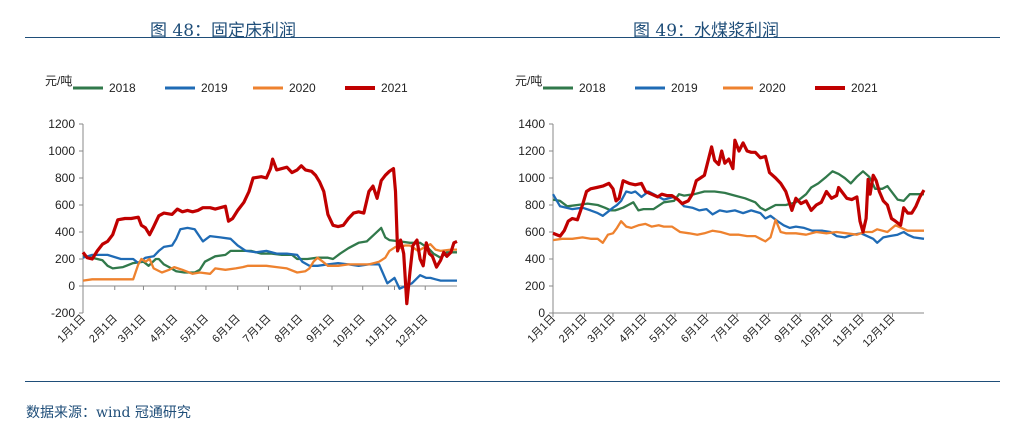  Describe the element at coordinates (512, 37) in the screenshot. I see `top-divider` at that location.